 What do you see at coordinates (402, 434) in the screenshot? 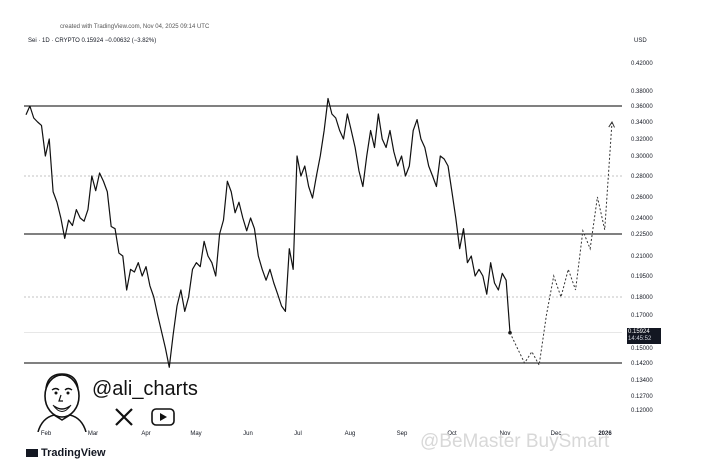
I see `x-tick-label: Sep` at bounding box center [402, 434].